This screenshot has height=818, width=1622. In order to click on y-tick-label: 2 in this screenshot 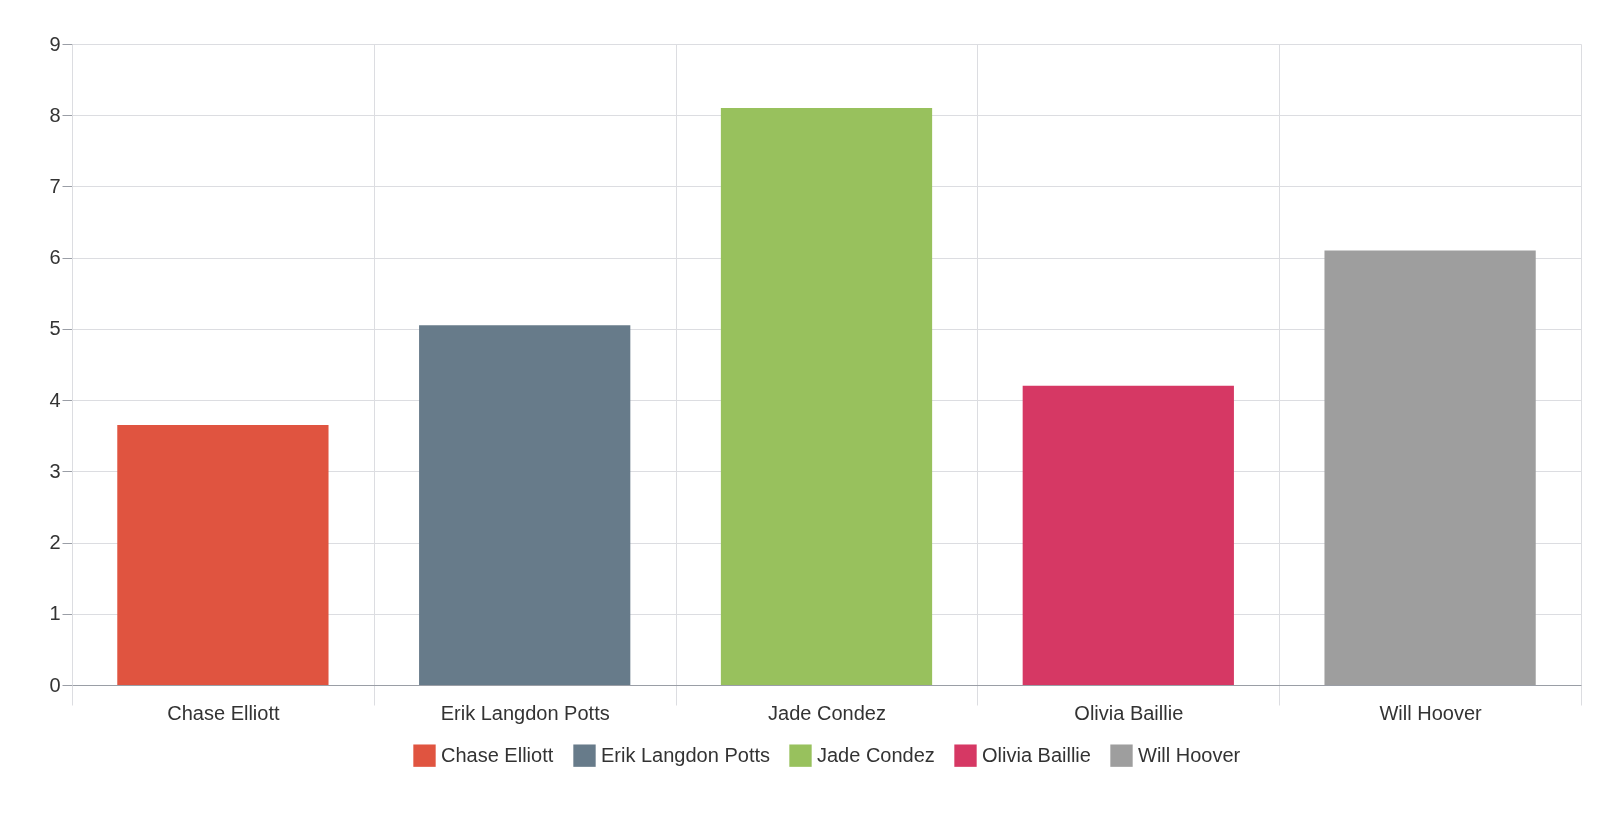, I will do `click(55, 542)`.